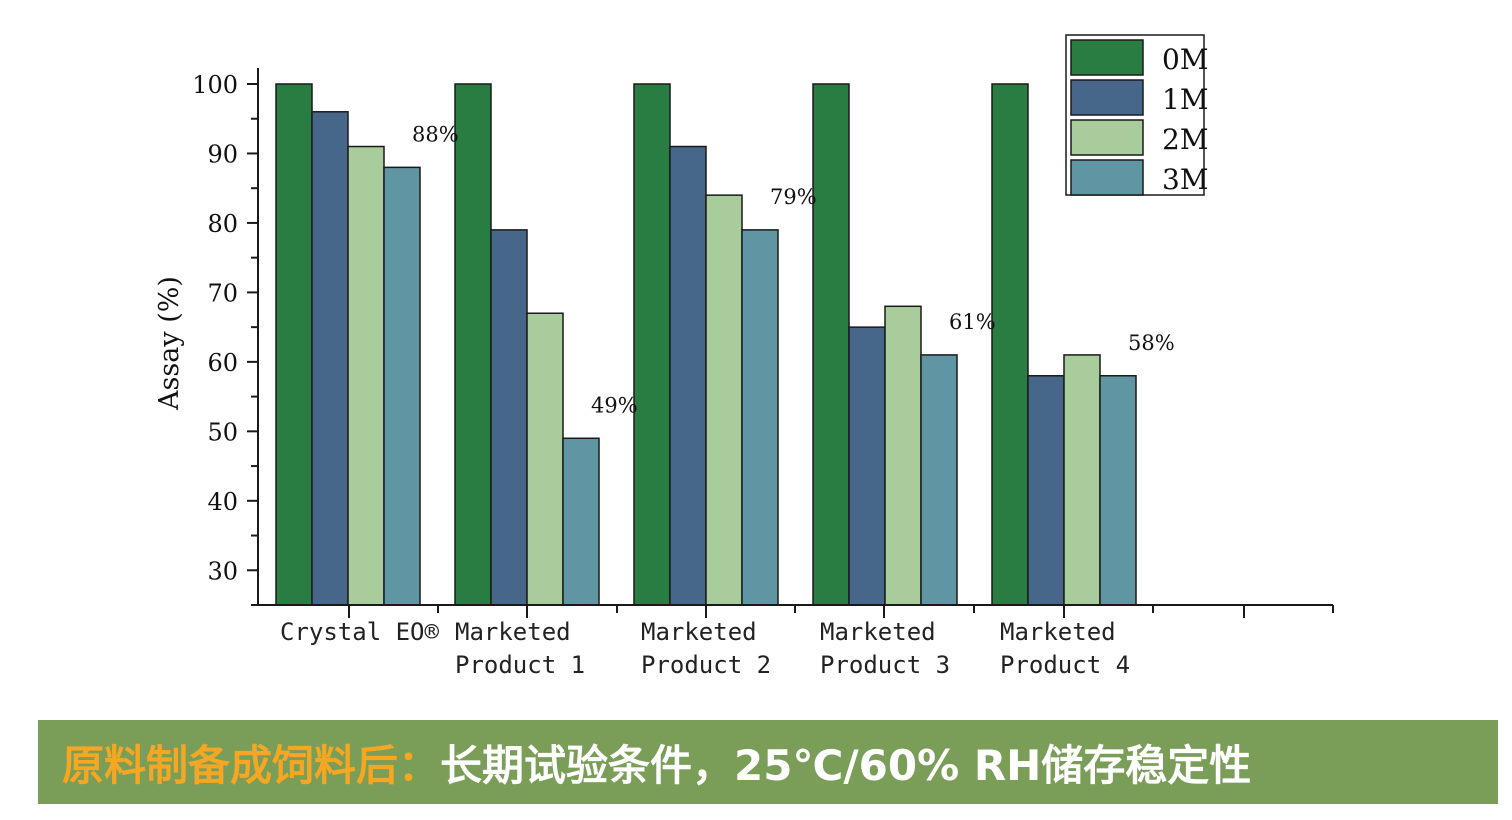 The width and height of the screenshot is (1512, 820). Describe the element at coordinates (614, 405) in the screenshot. I see `data-label-2: 49%` at that location.